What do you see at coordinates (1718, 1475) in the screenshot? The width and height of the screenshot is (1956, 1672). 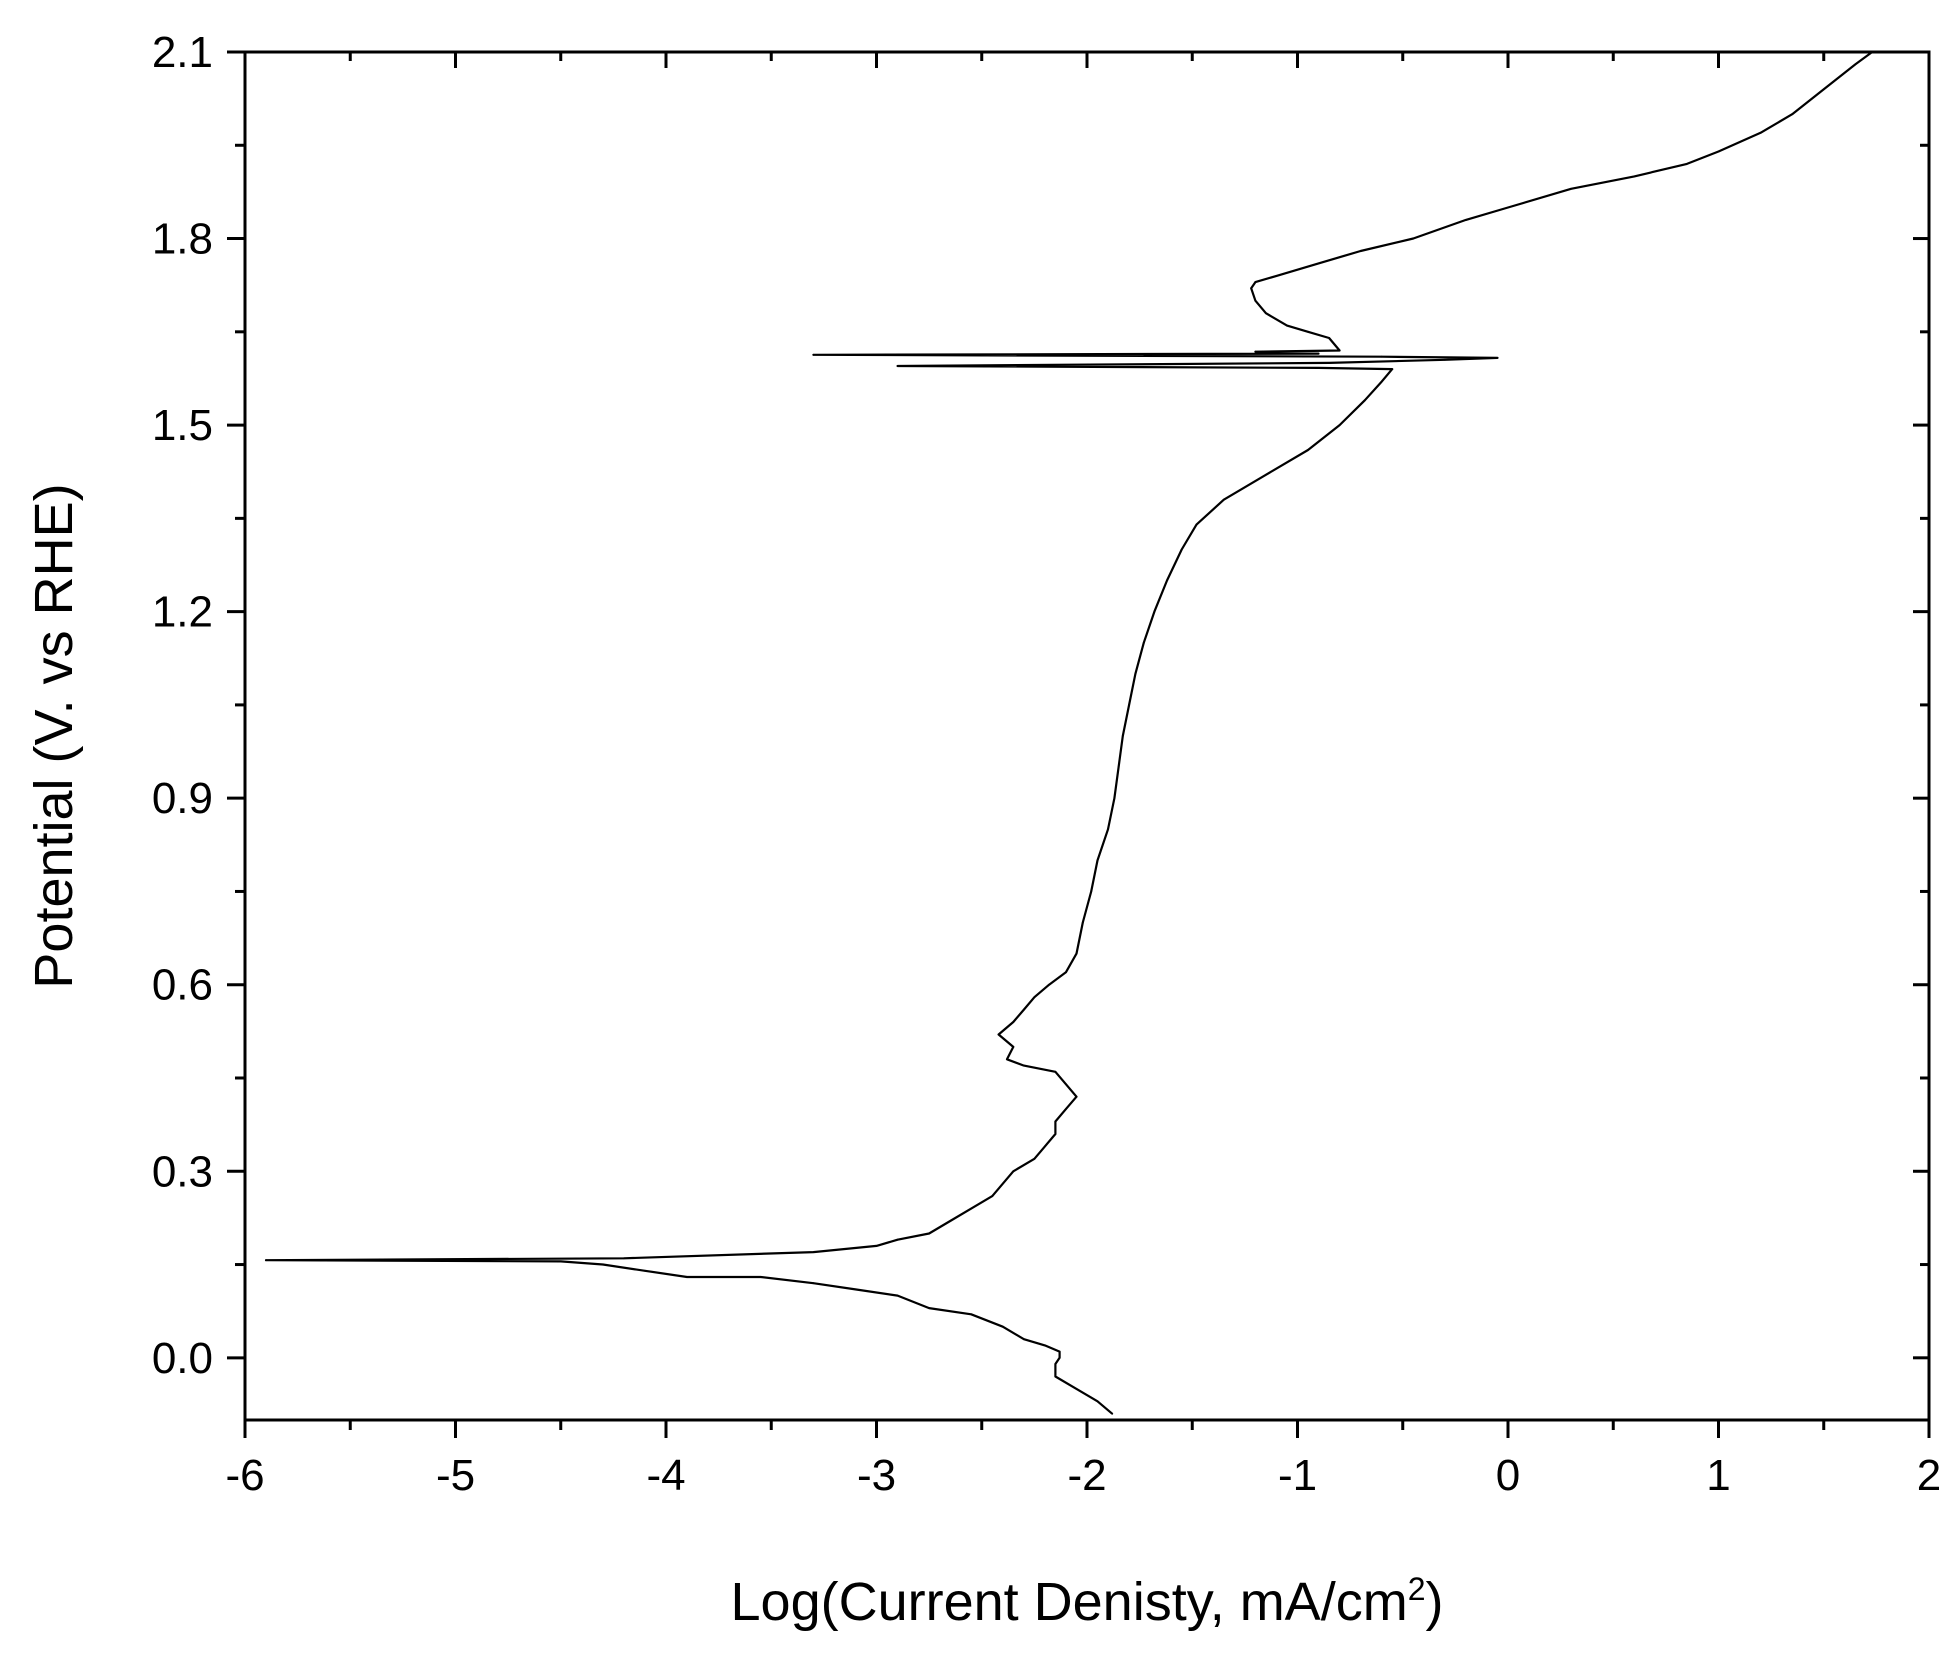 I see `x-tick-label: 1` at bounding box center [1718, 1475].